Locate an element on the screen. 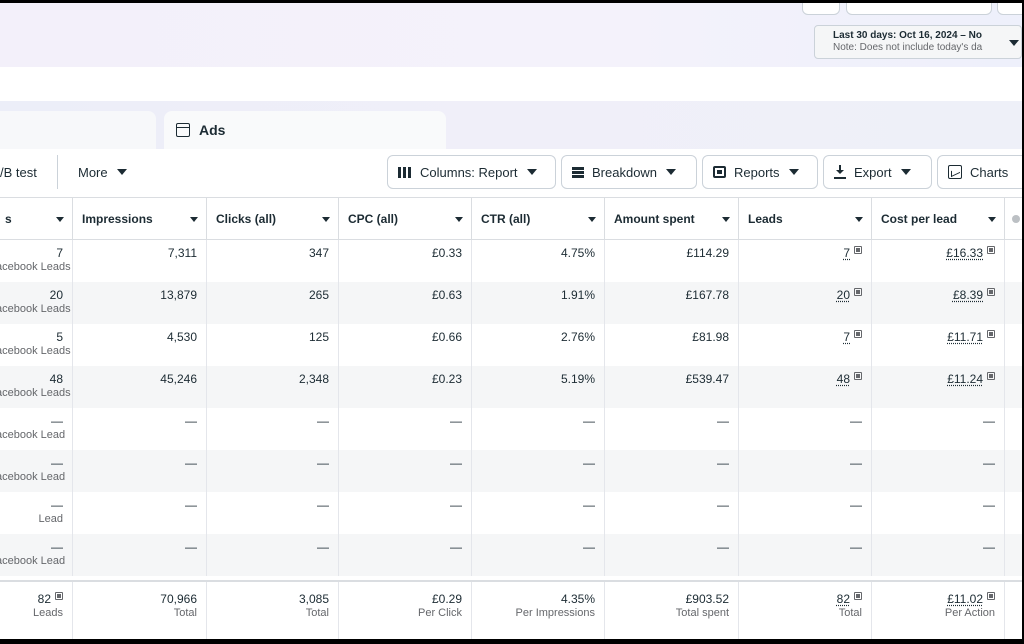 The width and height of the screenshot is (1024, 644). results-value: — is located at coordinates (57, 421).